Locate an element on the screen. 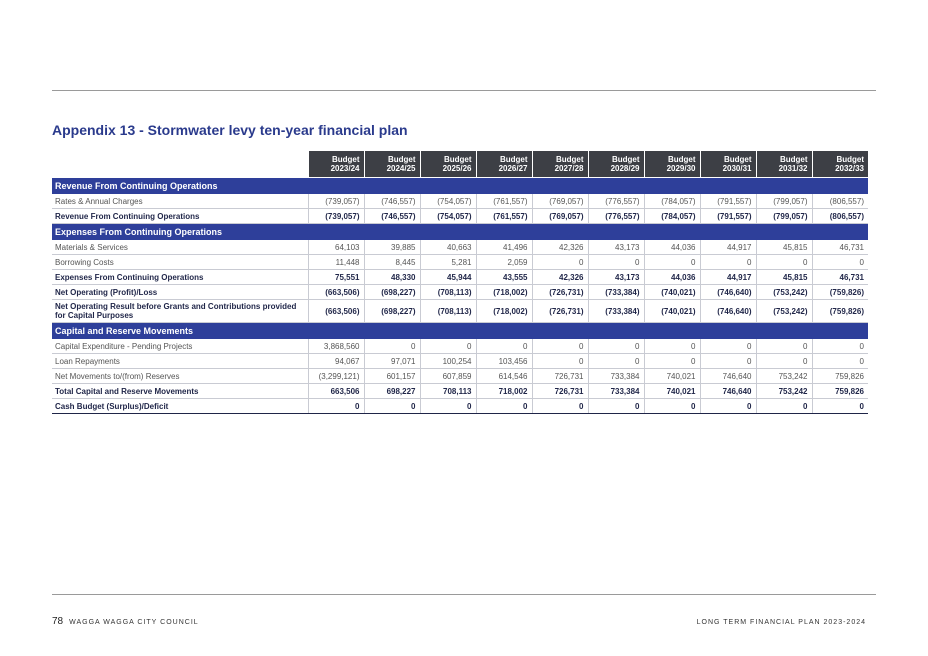 The image size is (928, 656). table-cell: (726,731) is located at coordinates (559, 311).